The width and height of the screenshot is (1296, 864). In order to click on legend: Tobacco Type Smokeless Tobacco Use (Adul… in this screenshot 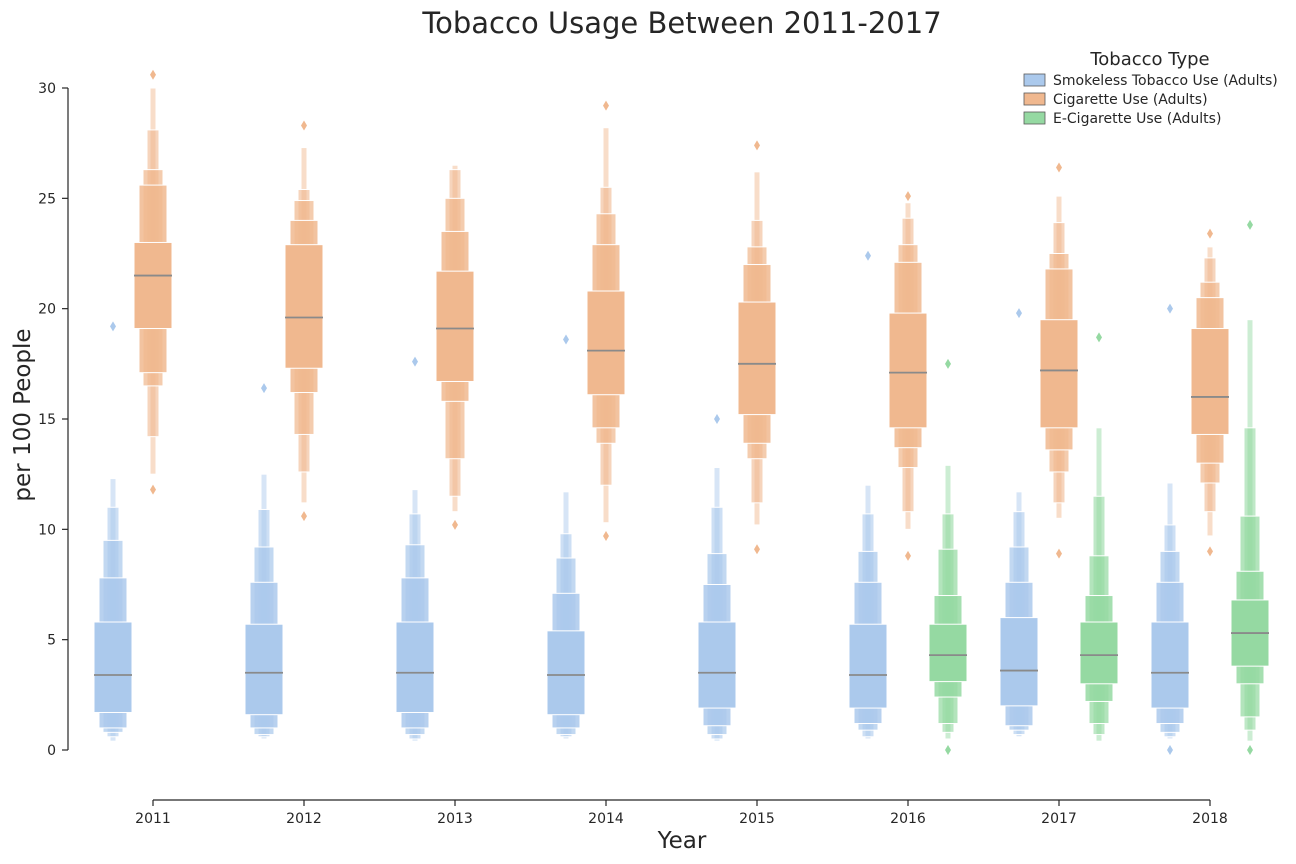, I will do `click(1150, 88)`.